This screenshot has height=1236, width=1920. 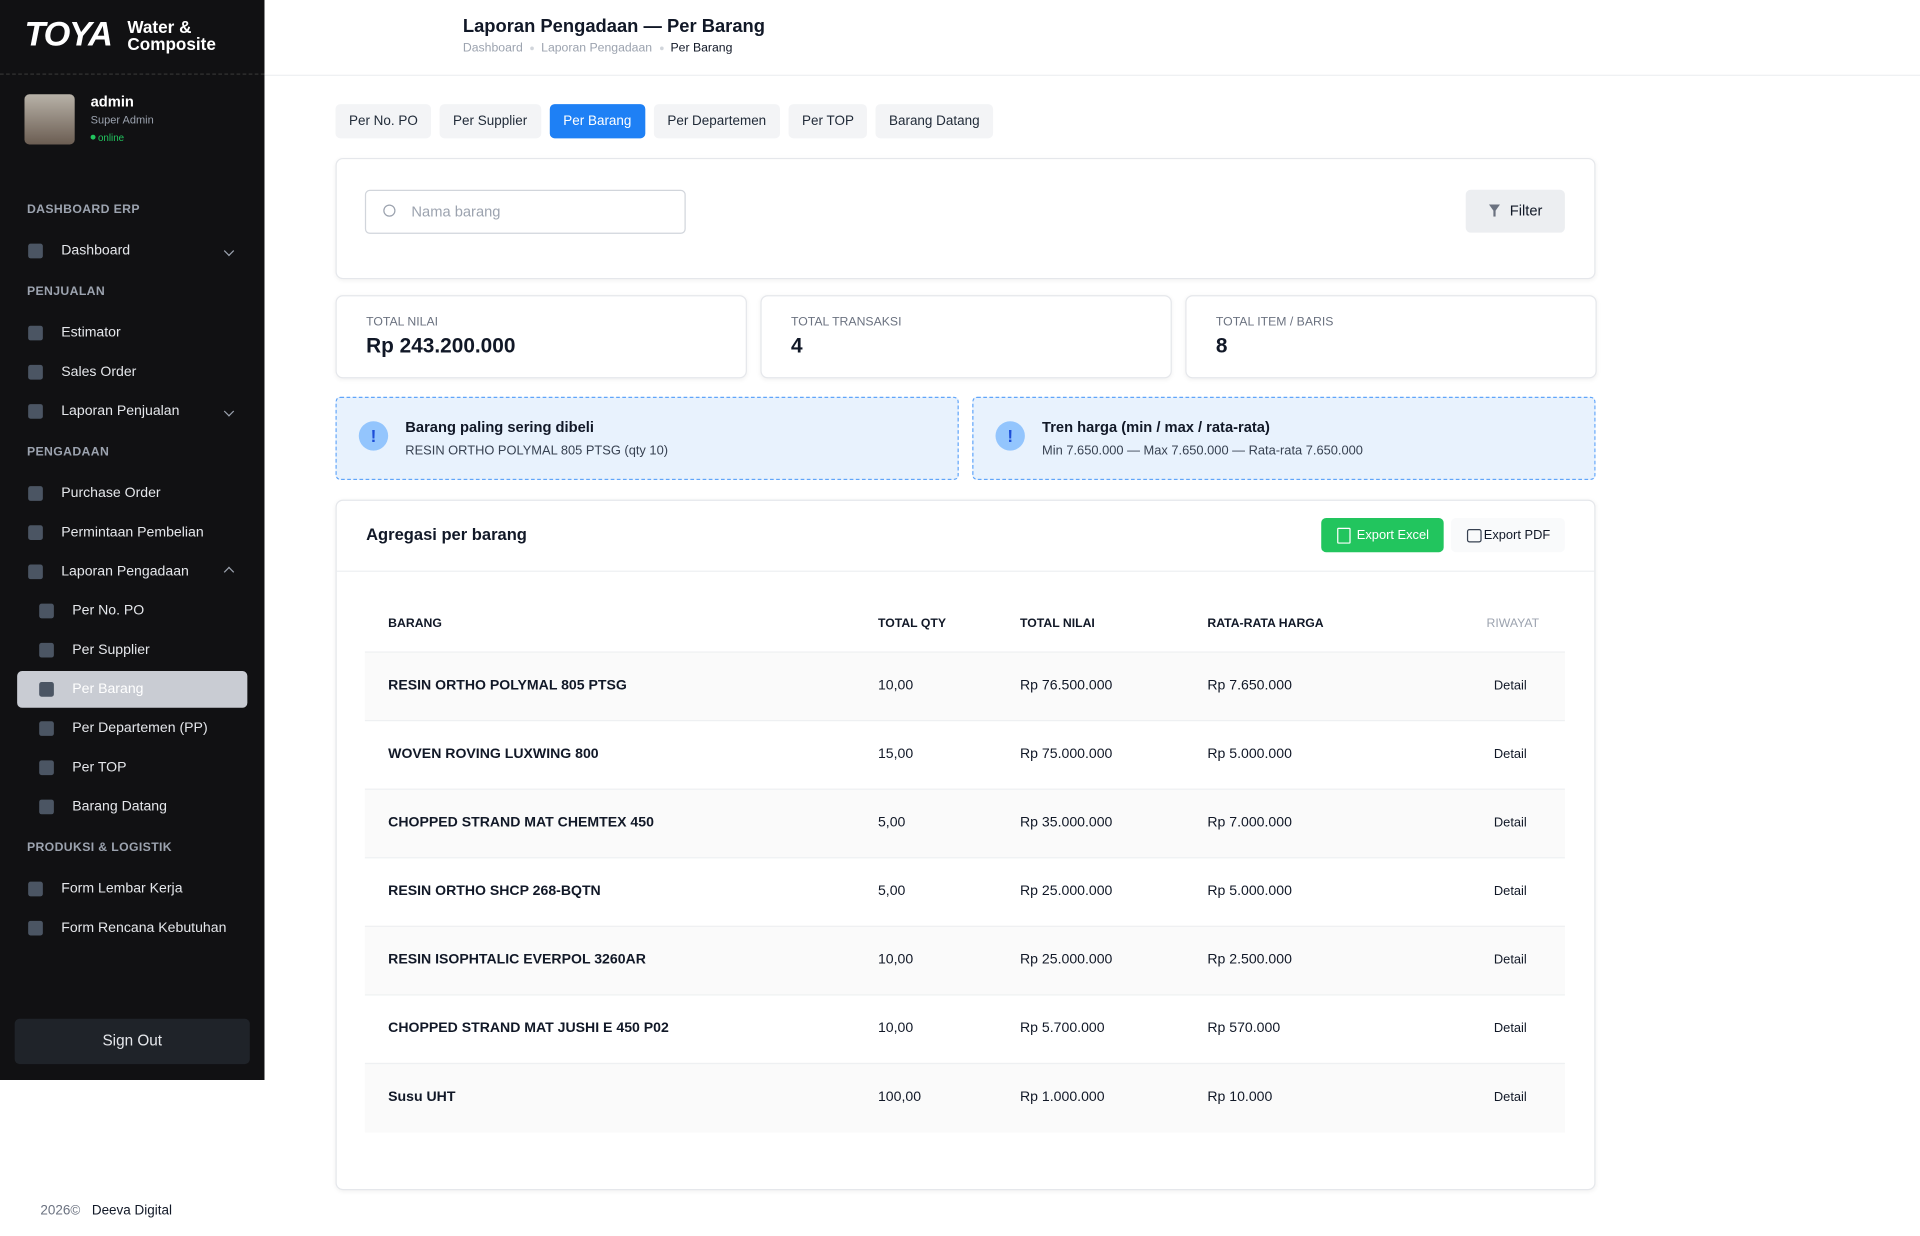 What do you see at coordinates (1066, 960) in the screenshot?
I see `cell: Rp 25.000.000` at bounding box center [1066, 960].